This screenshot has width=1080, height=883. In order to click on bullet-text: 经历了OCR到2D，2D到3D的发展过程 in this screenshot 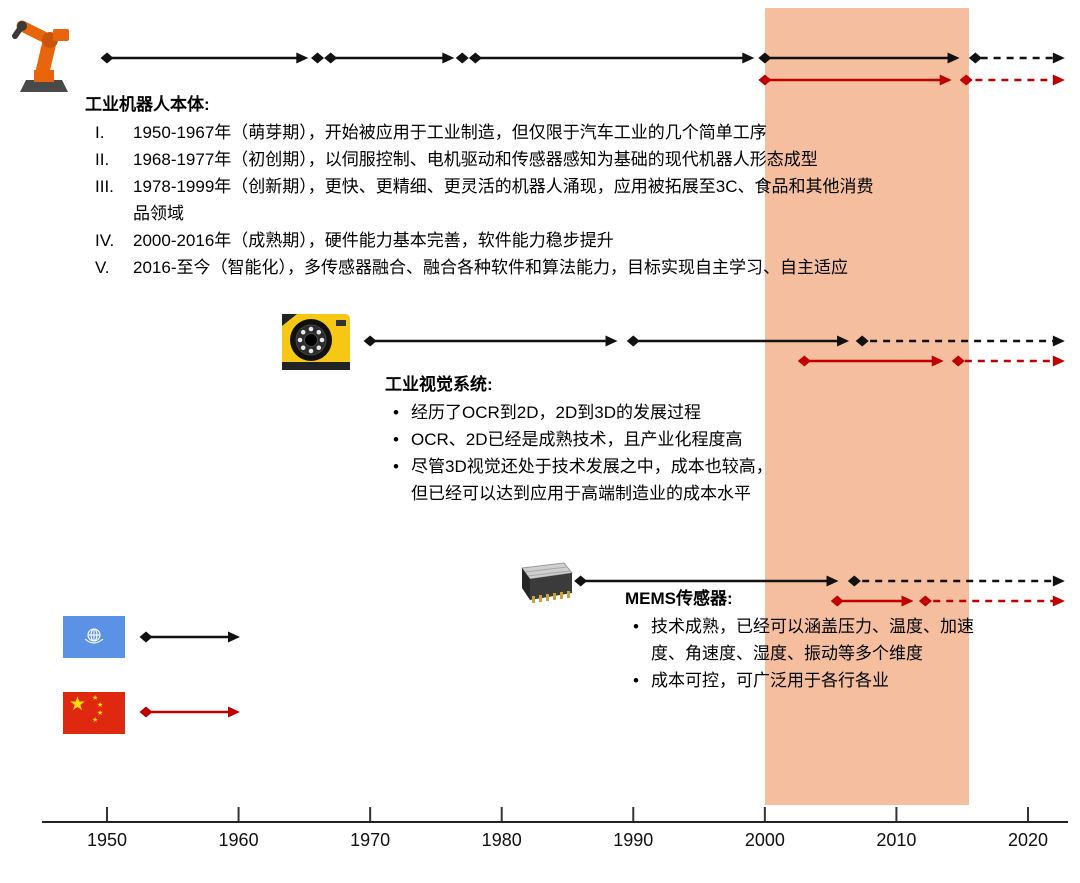, I will do `click(556, 412)`.